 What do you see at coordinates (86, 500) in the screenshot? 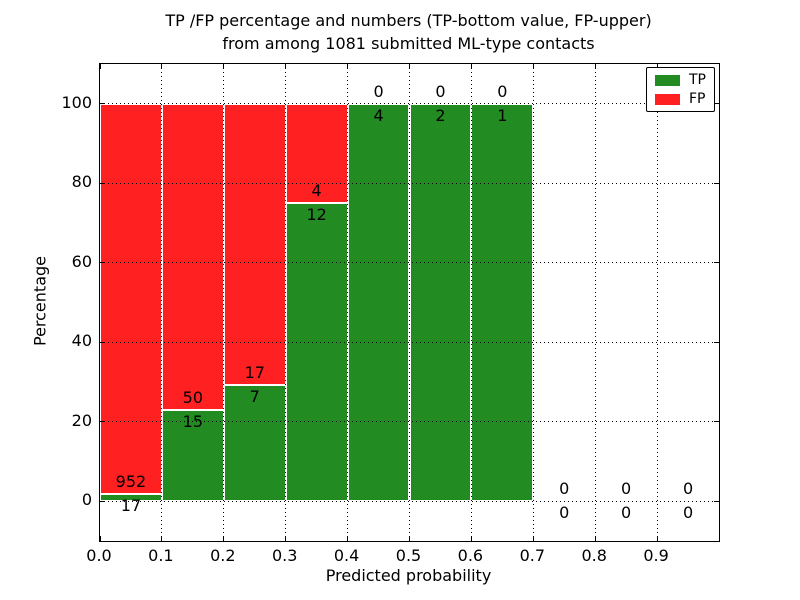
I see `y-tick-label: 0` at bounding box center [86, 500].